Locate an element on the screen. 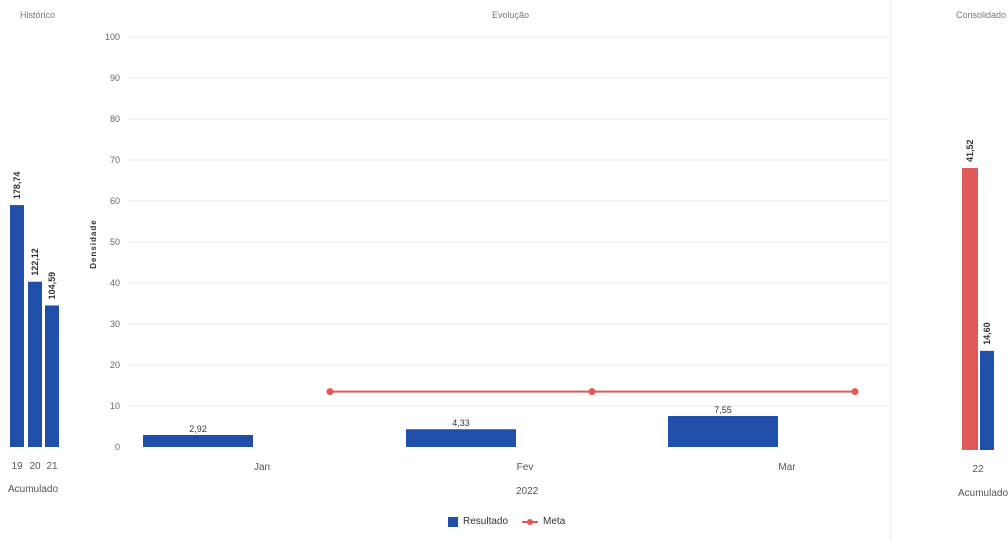 The width and height of the screenshot is (1008, 540). legend-resultado-label: Resultado is located at coordinates (486, 521).